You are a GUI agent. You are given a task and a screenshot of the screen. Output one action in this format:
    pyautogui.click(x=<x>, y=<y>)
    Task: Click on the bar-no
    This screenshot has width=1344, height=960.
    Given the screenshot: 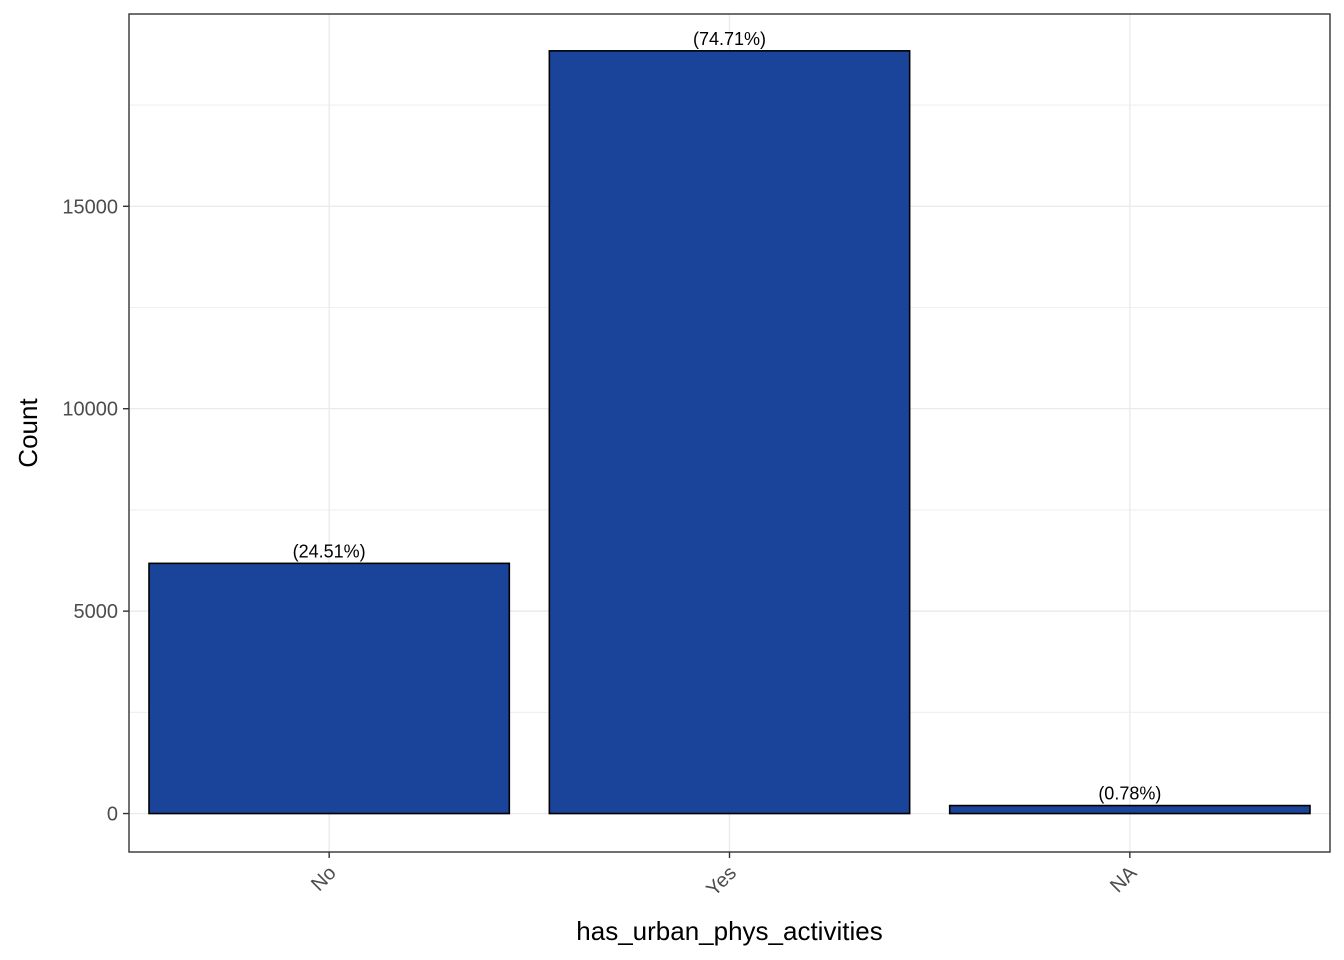 What is the action you would take?
    pyautogui.click(x=329, y=688)
    